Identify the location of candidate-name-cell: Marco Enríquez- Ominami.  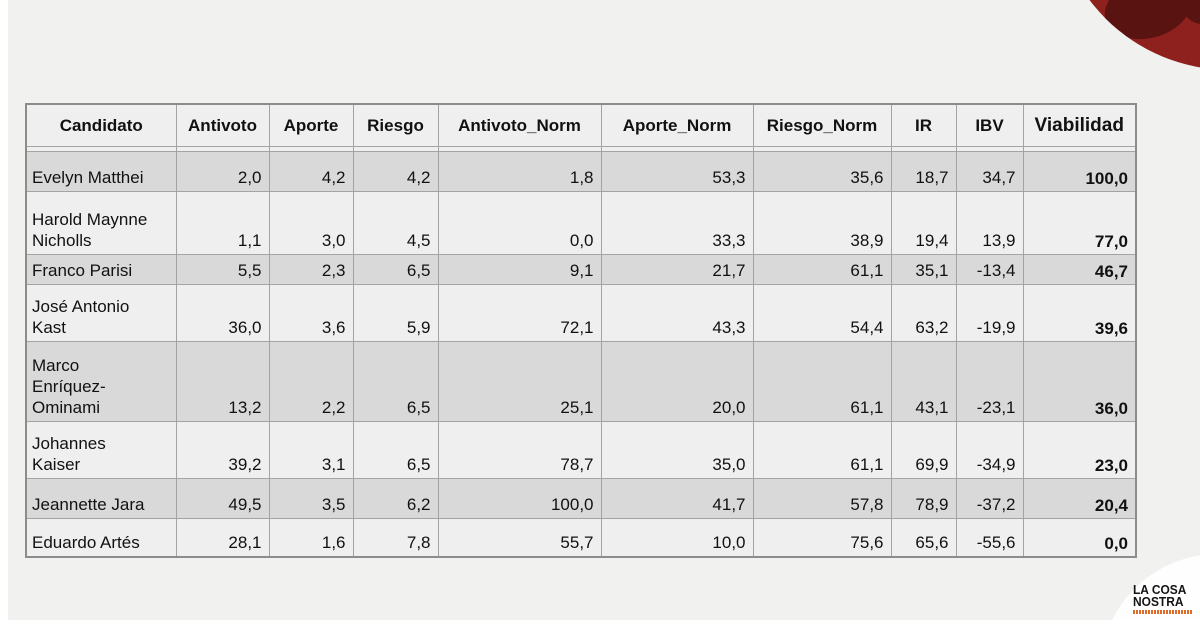
(101, 381).